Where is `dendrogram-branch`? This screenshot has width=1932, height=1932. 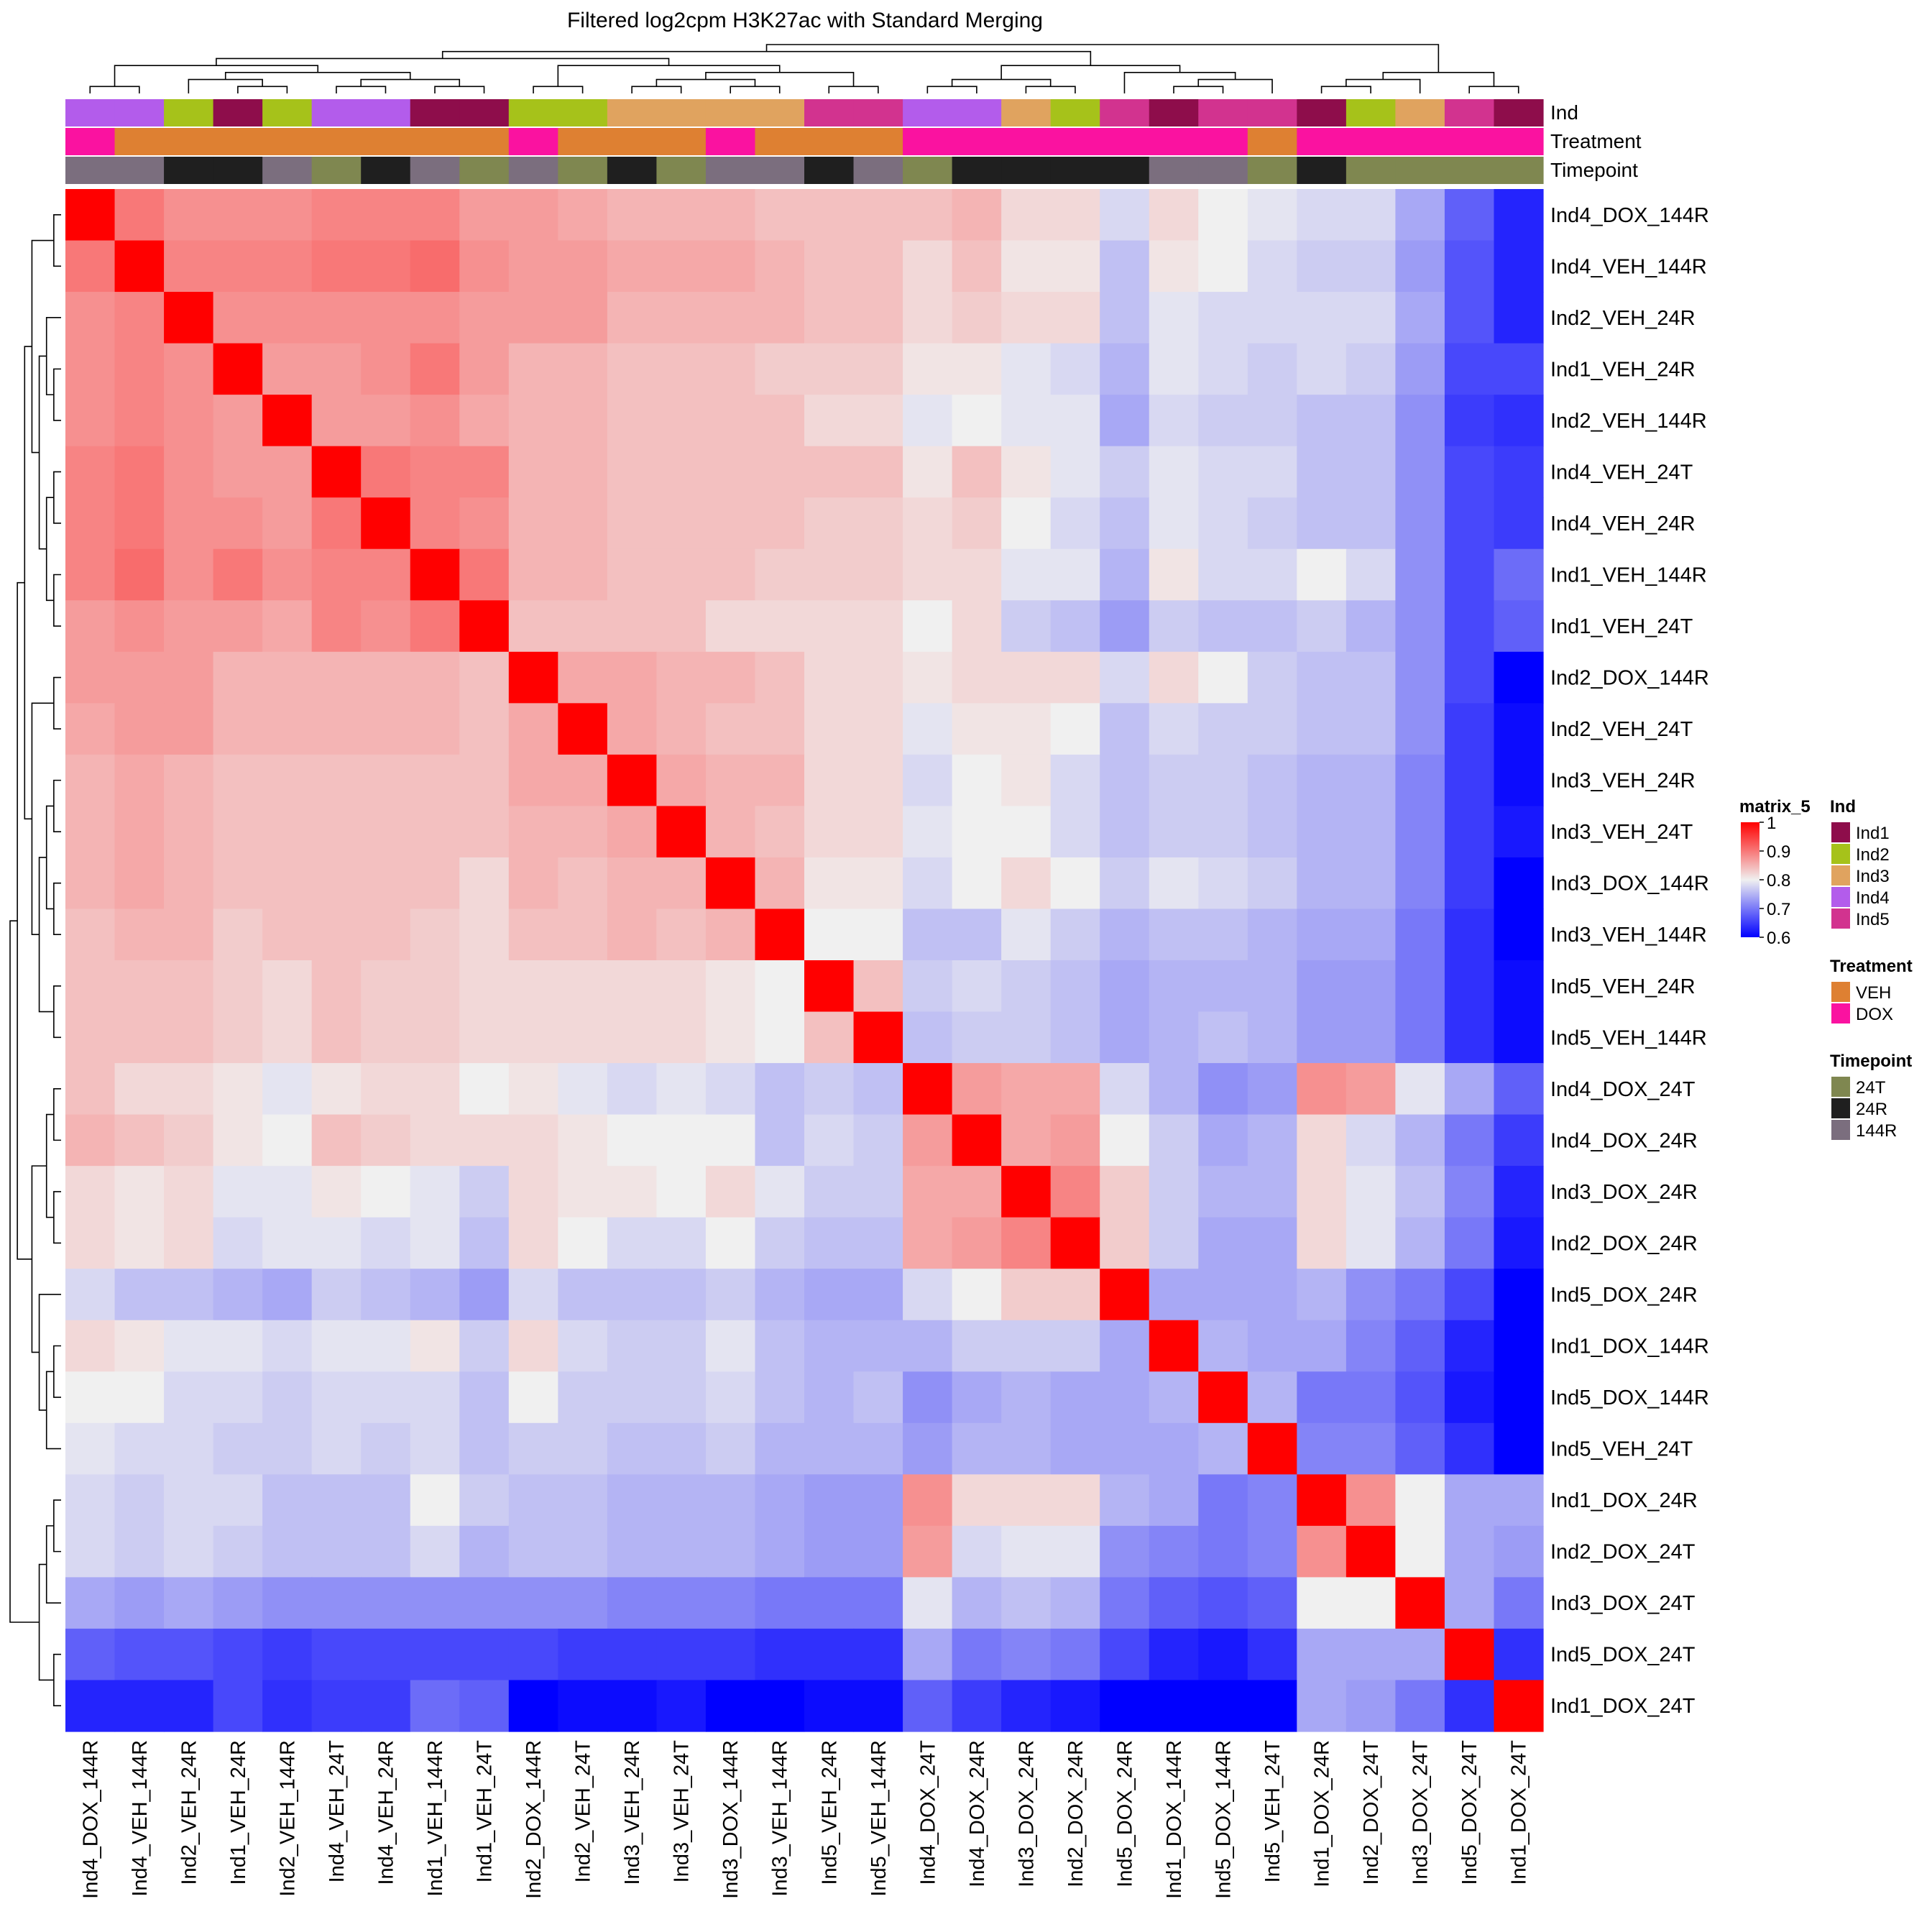 dendrogram-branch is located at coordinates (952, 89).